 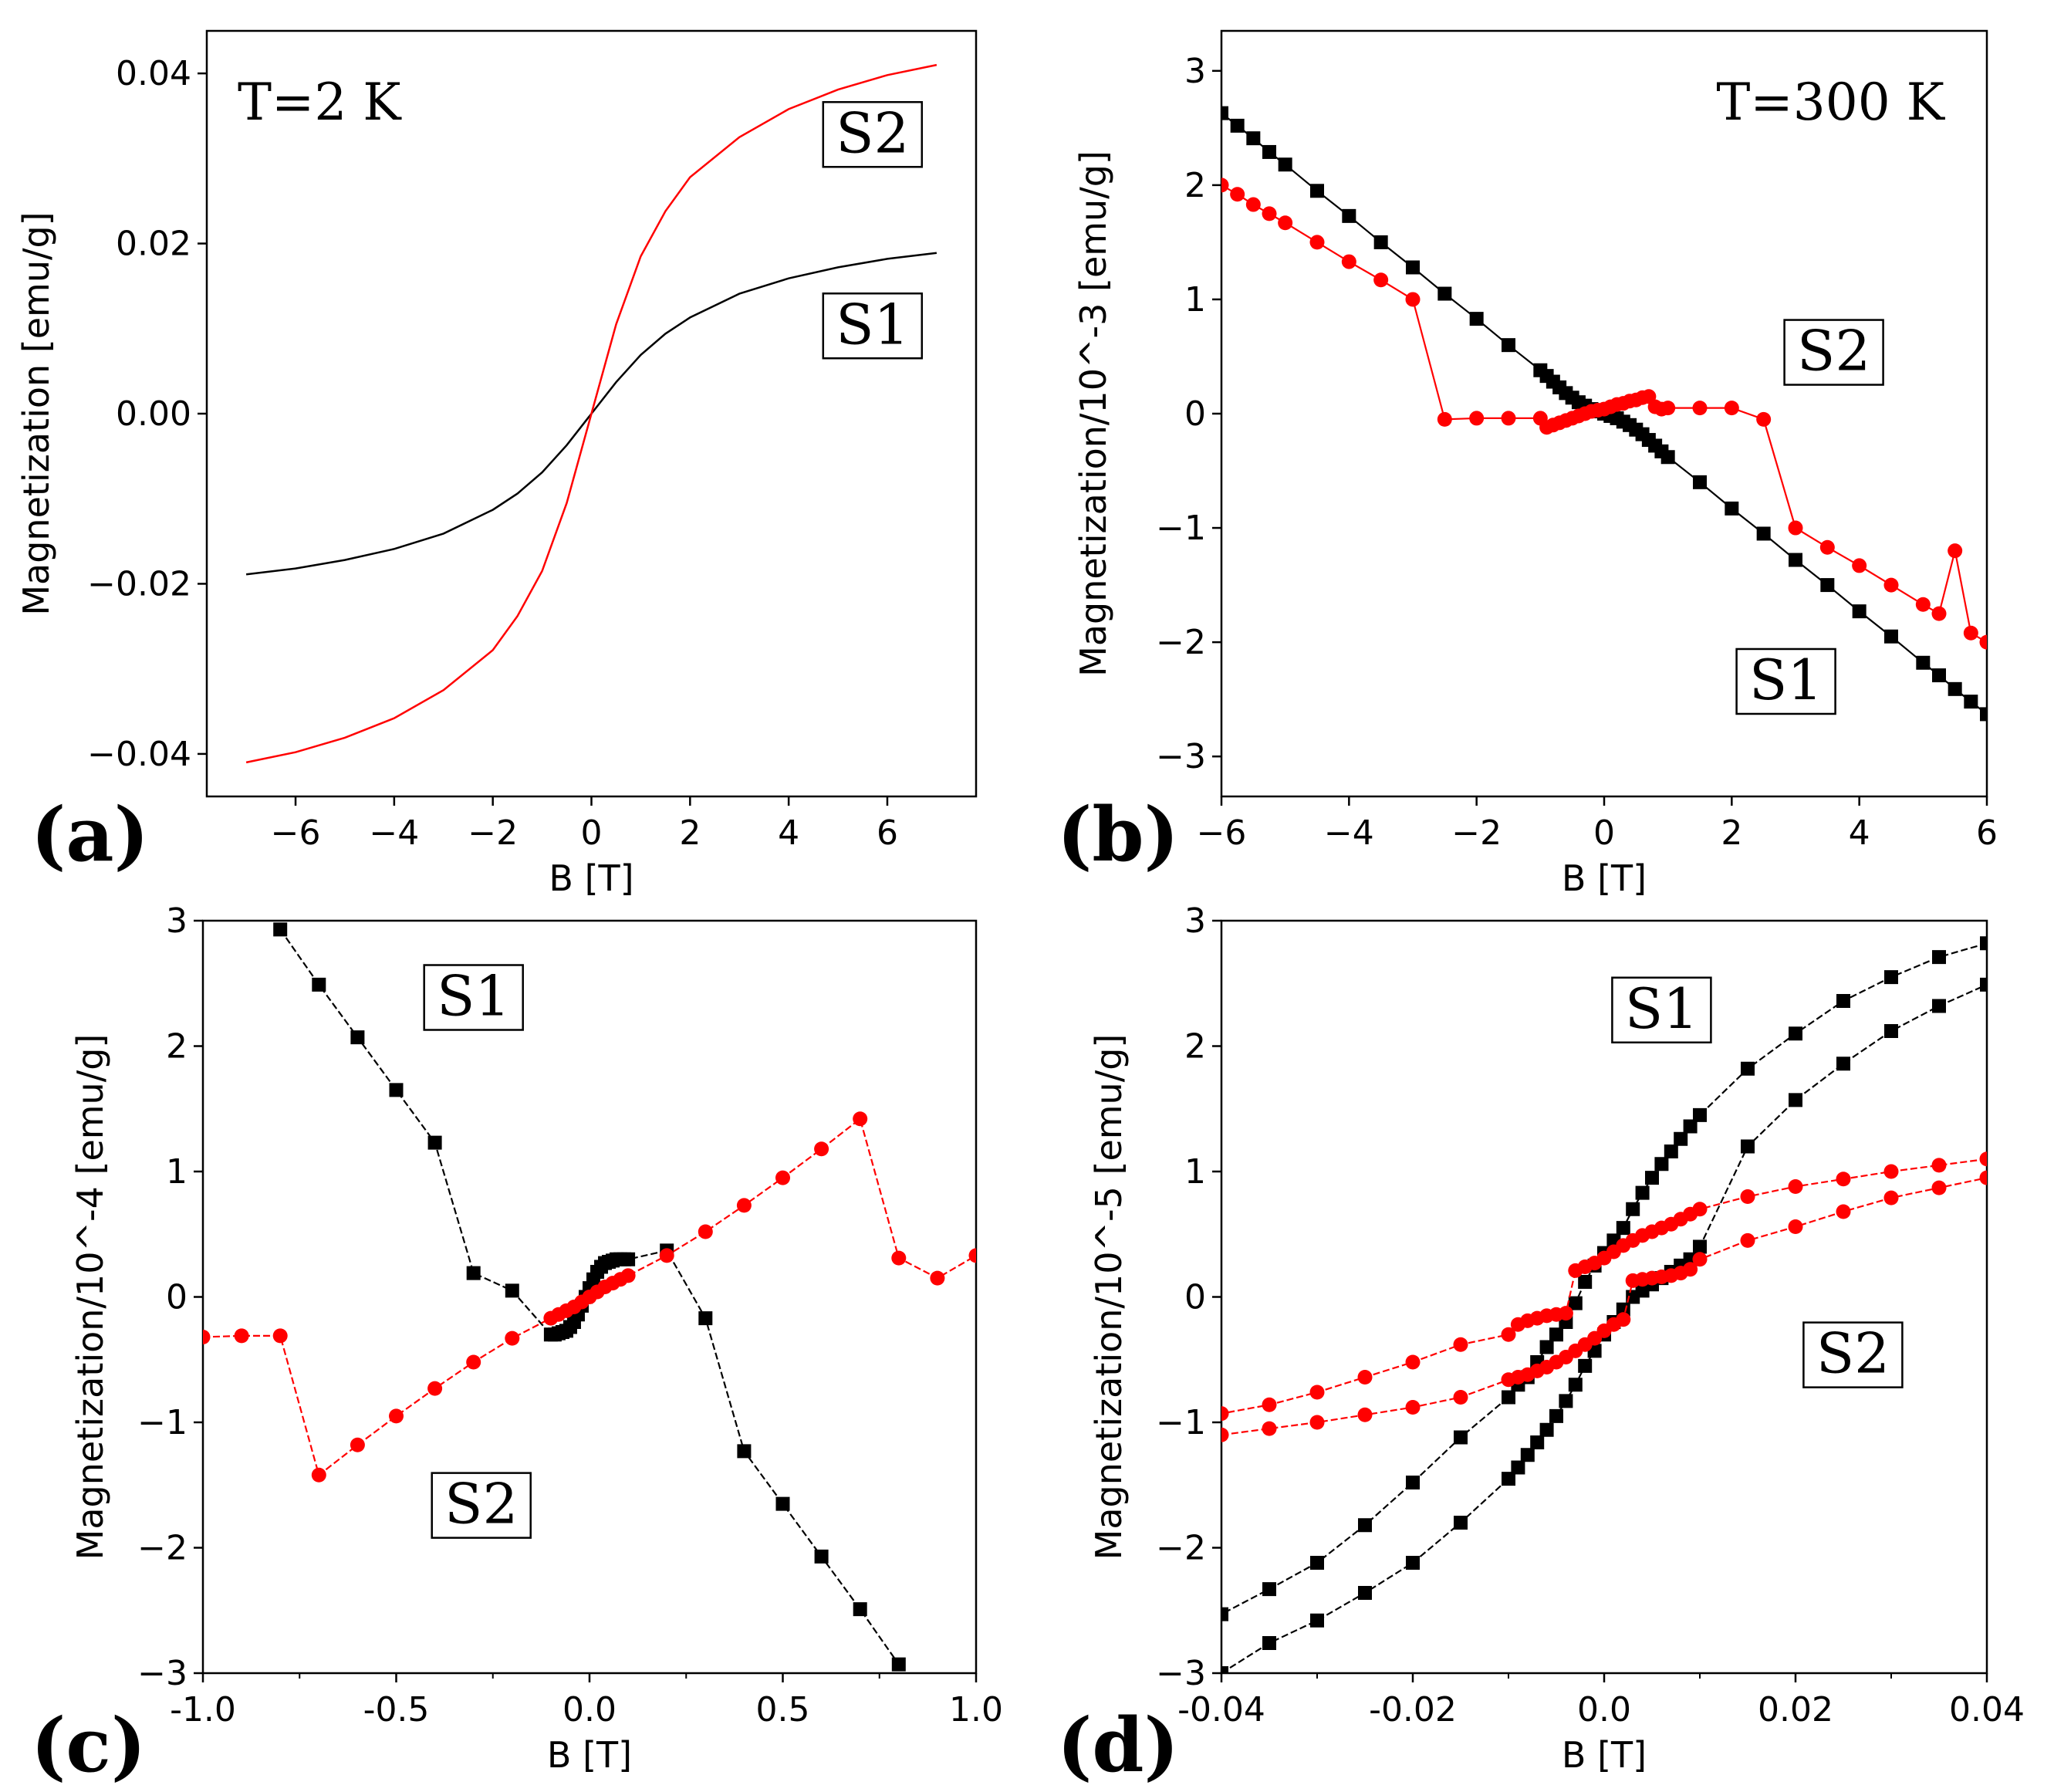 I want to click on x-tick-label: 4, so click(x=788, y=833).